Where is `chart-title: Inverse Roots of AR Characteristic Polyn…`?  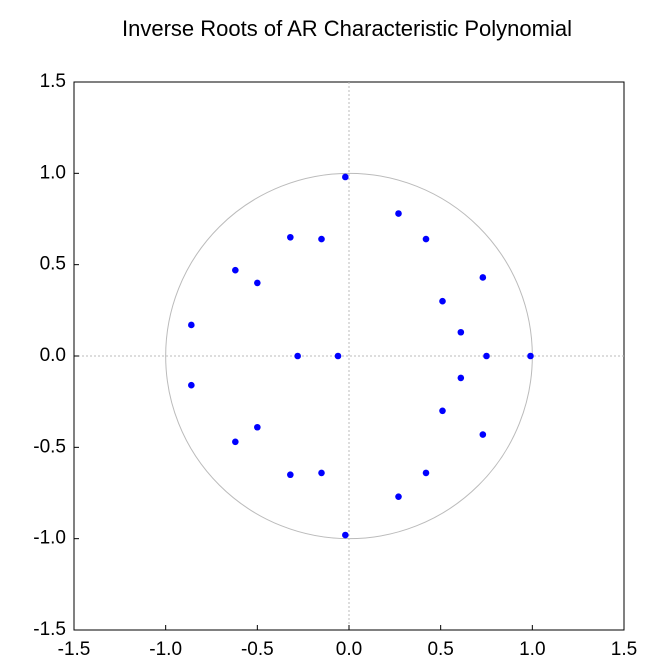 chart-title: Inverse Roots of AR Characteristic Polyn… is located at coordinates (347, 28).